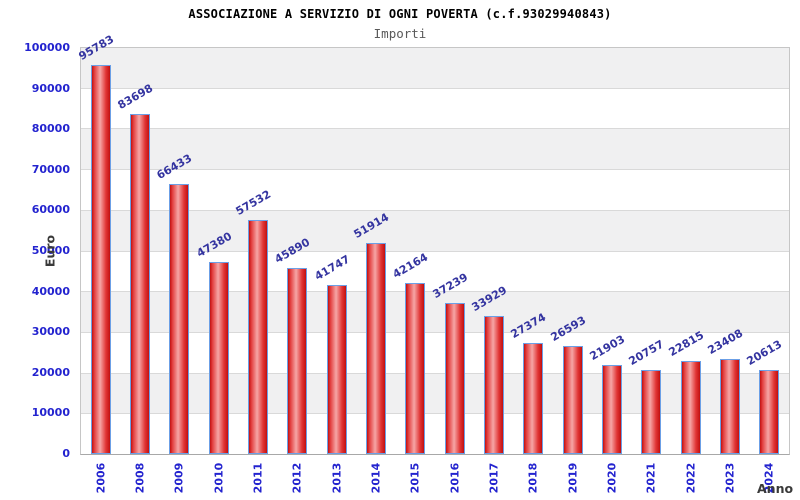 This screenshot has width=800, height=500. I want to click on x-tick-label: 2011, so click(258, 478).